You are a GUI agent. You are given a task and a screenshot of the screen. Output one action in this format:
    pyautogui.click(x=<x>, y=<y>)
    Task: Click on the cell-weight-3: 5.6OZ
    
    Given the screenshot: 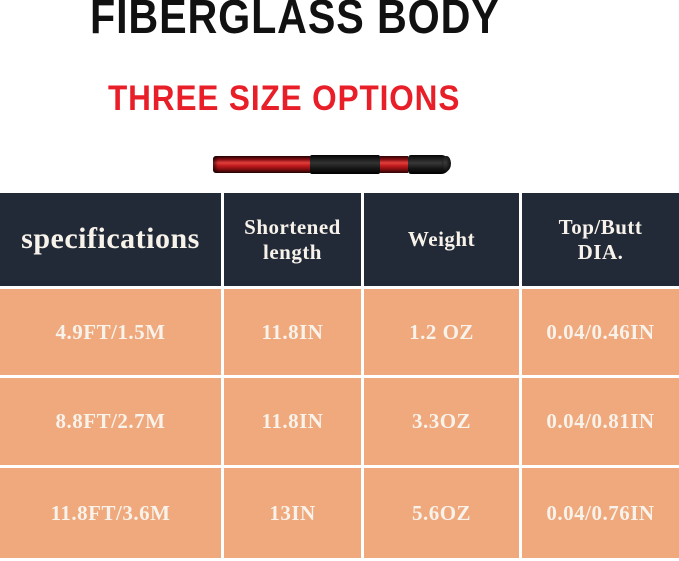 What is the action you would take?
    pyautogui.click(x=441, y=513)
    